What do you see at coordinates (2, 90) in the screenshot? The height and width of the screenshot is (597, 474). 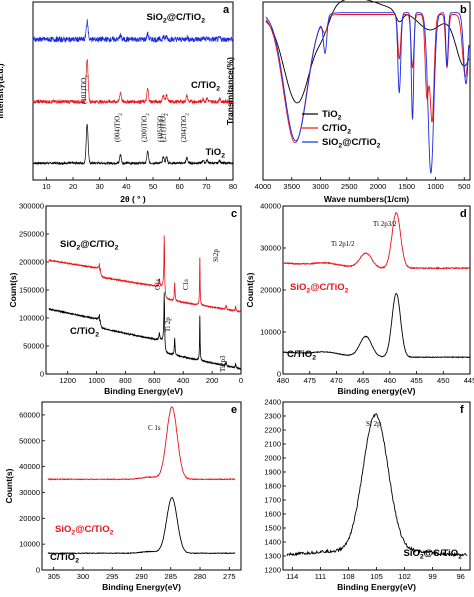 I see `xrd-y-axis-label: Intensity(a.u.)` at bounding box center [2, 90].